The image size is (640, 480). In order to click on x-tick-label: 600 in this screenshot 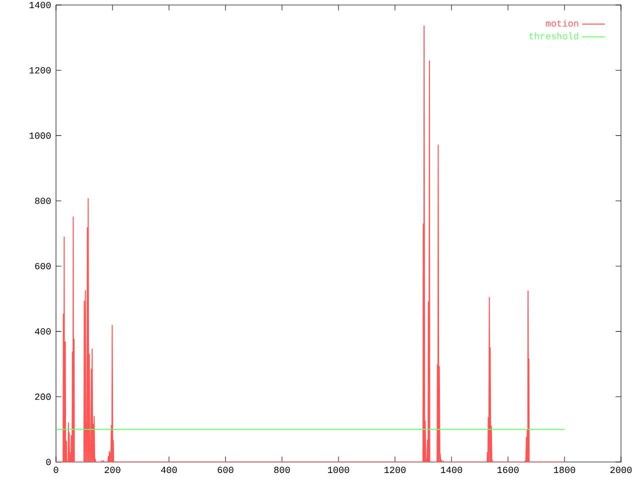, I will do `click(226, 470)`.